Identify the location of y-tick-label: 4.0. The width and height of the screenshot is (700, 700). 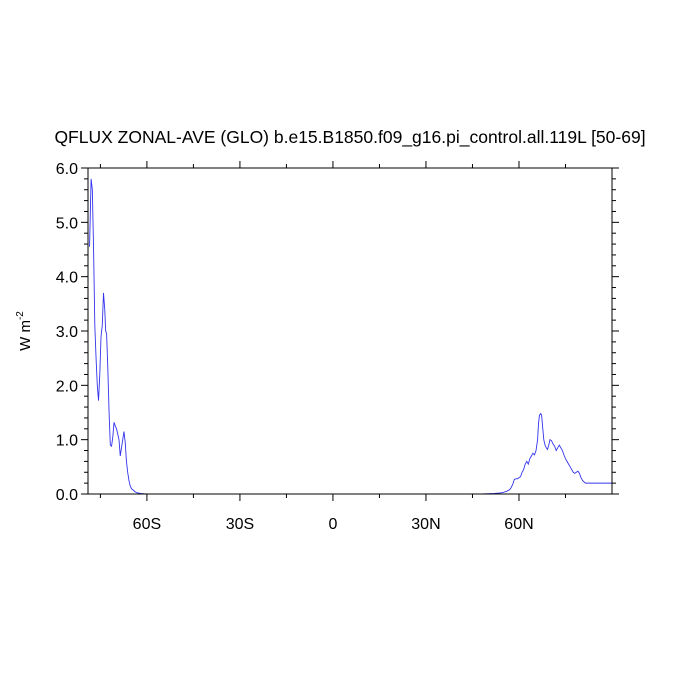
(67, 278).